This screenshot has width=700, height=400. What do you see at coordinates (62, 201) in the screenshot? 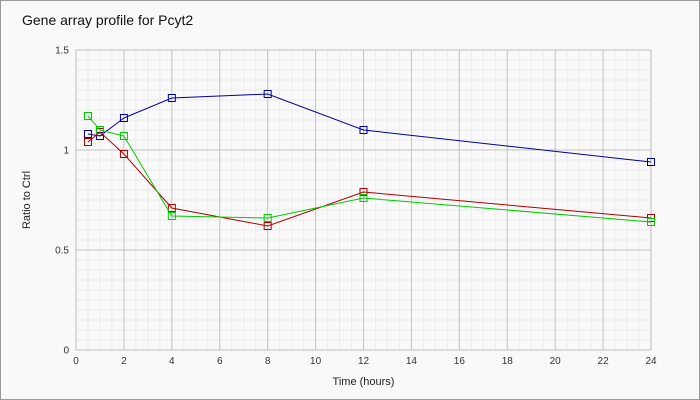
I see `y-tick-labels: 0 0.5 1 1.5` at bounding box center [62, 201].